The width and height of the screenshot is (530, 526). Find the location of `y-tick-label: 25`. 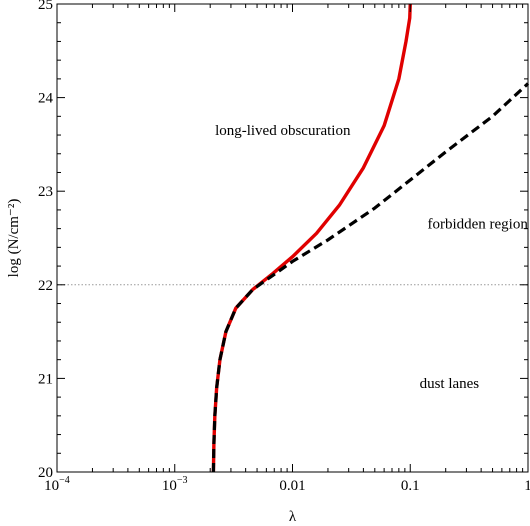

y-tick-label: 25 is located at coordinates (45, 6).